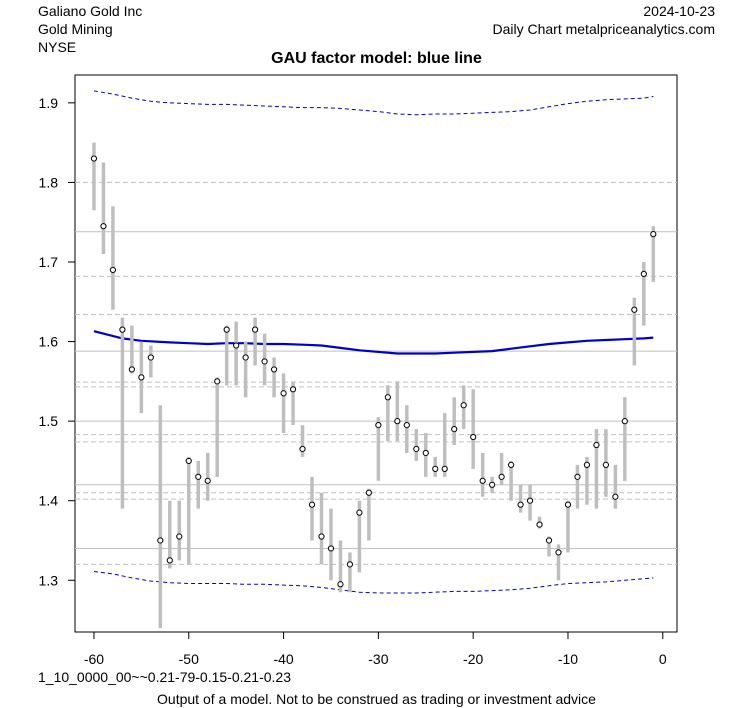 This screenshot has width=753, height=708. What do you see at coordinates (679, 11) in the screenshot?
I see `chart-date: 2024-10-23` at bounding box center [679, 11].